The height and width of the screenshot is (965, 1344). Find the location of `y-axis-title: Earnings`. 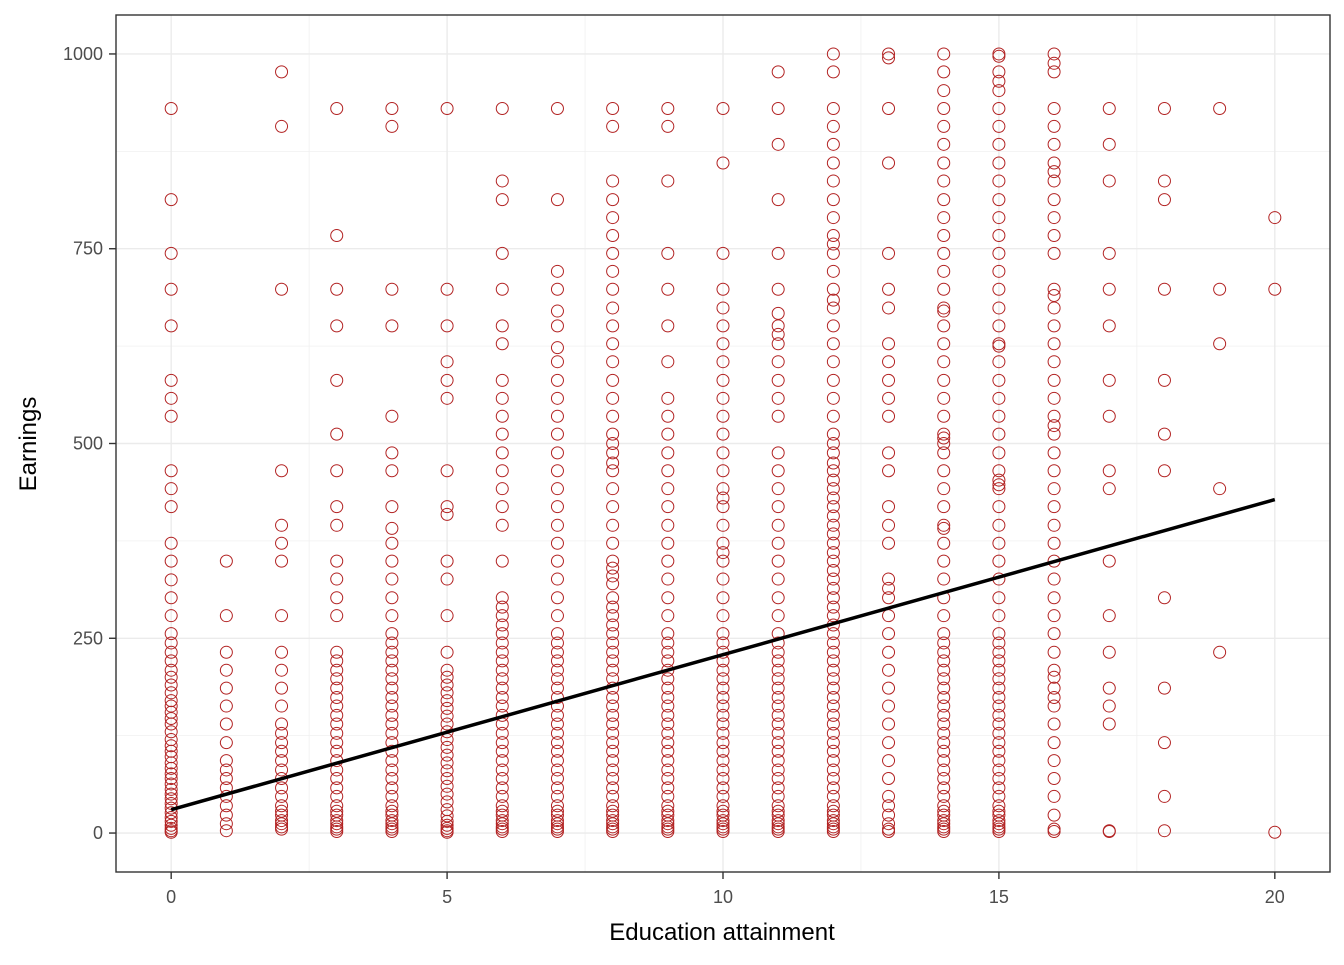

y-axis-title: Earnings is located at coordinates (28, 444).